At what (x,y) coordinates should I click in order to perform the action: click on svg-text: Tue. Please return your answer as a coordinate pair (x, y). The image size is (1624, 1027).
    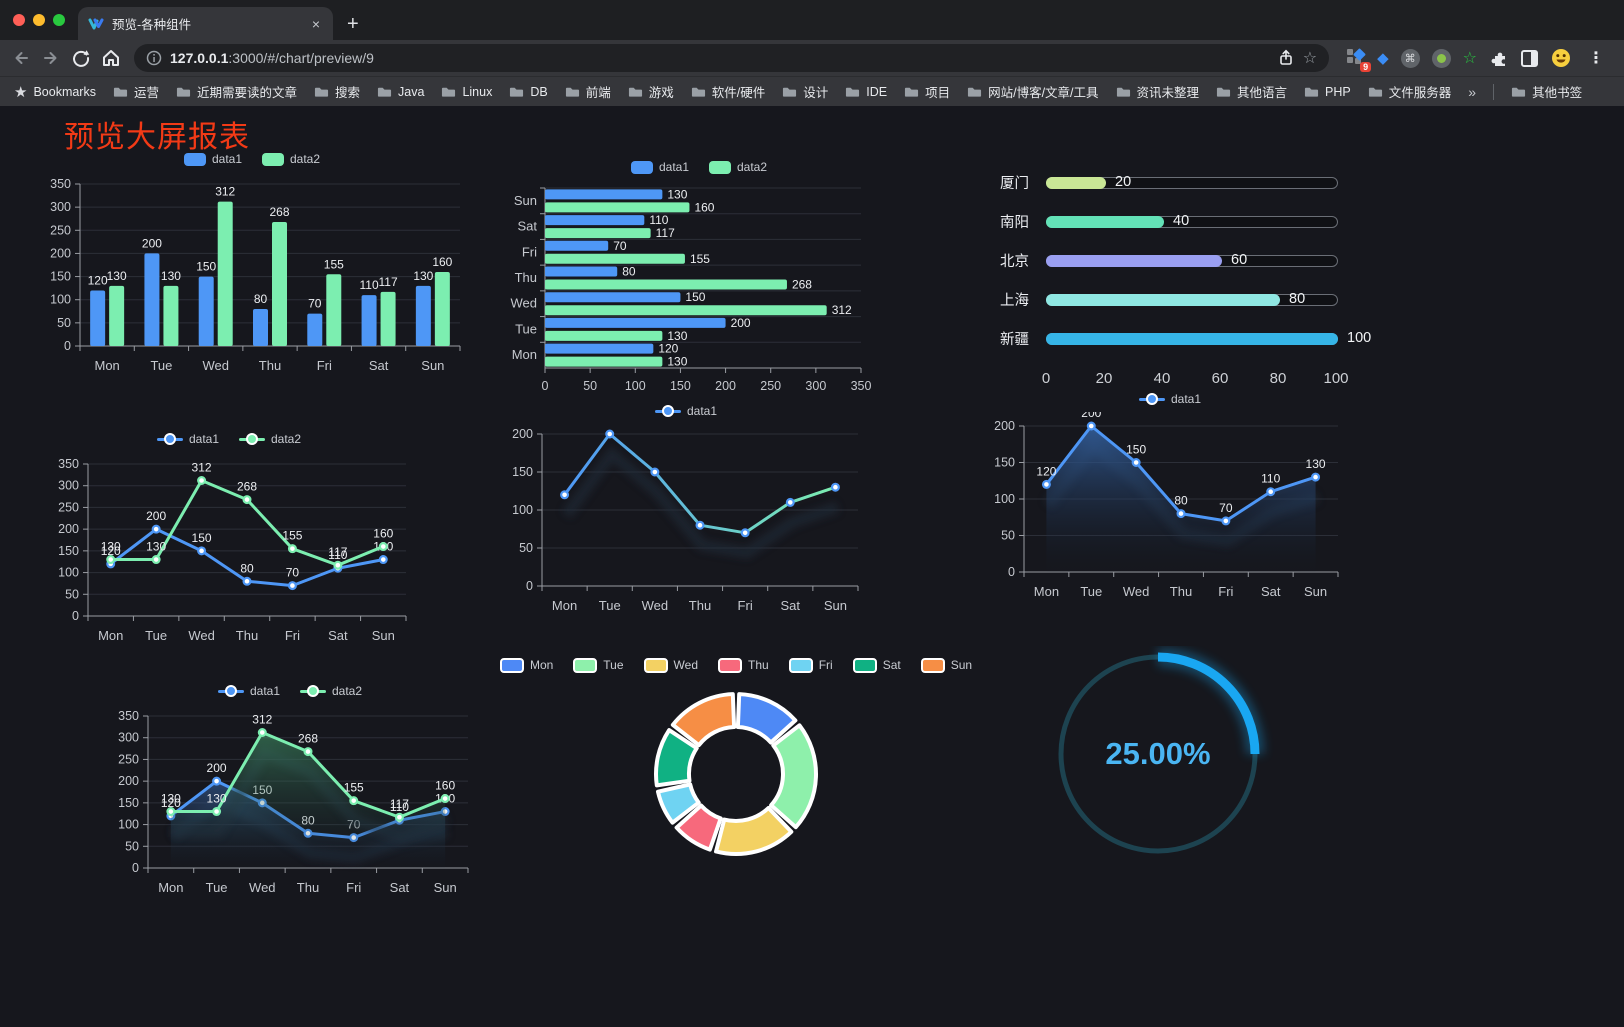
    Looking at the image, I should click on (161, 365).